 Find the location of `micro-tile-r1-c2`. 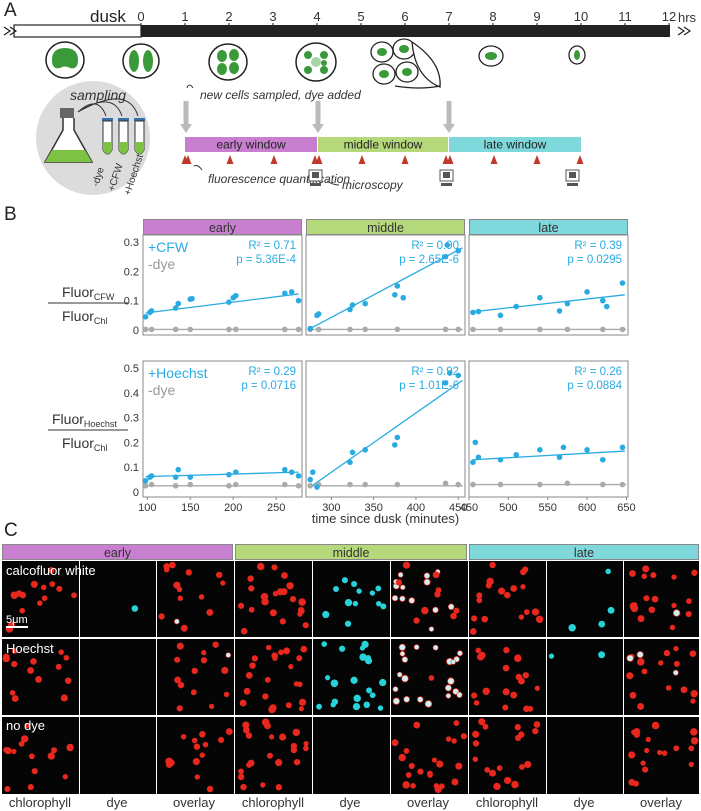

micro-tile-r1-c2 is located at coordinates (195, 677).